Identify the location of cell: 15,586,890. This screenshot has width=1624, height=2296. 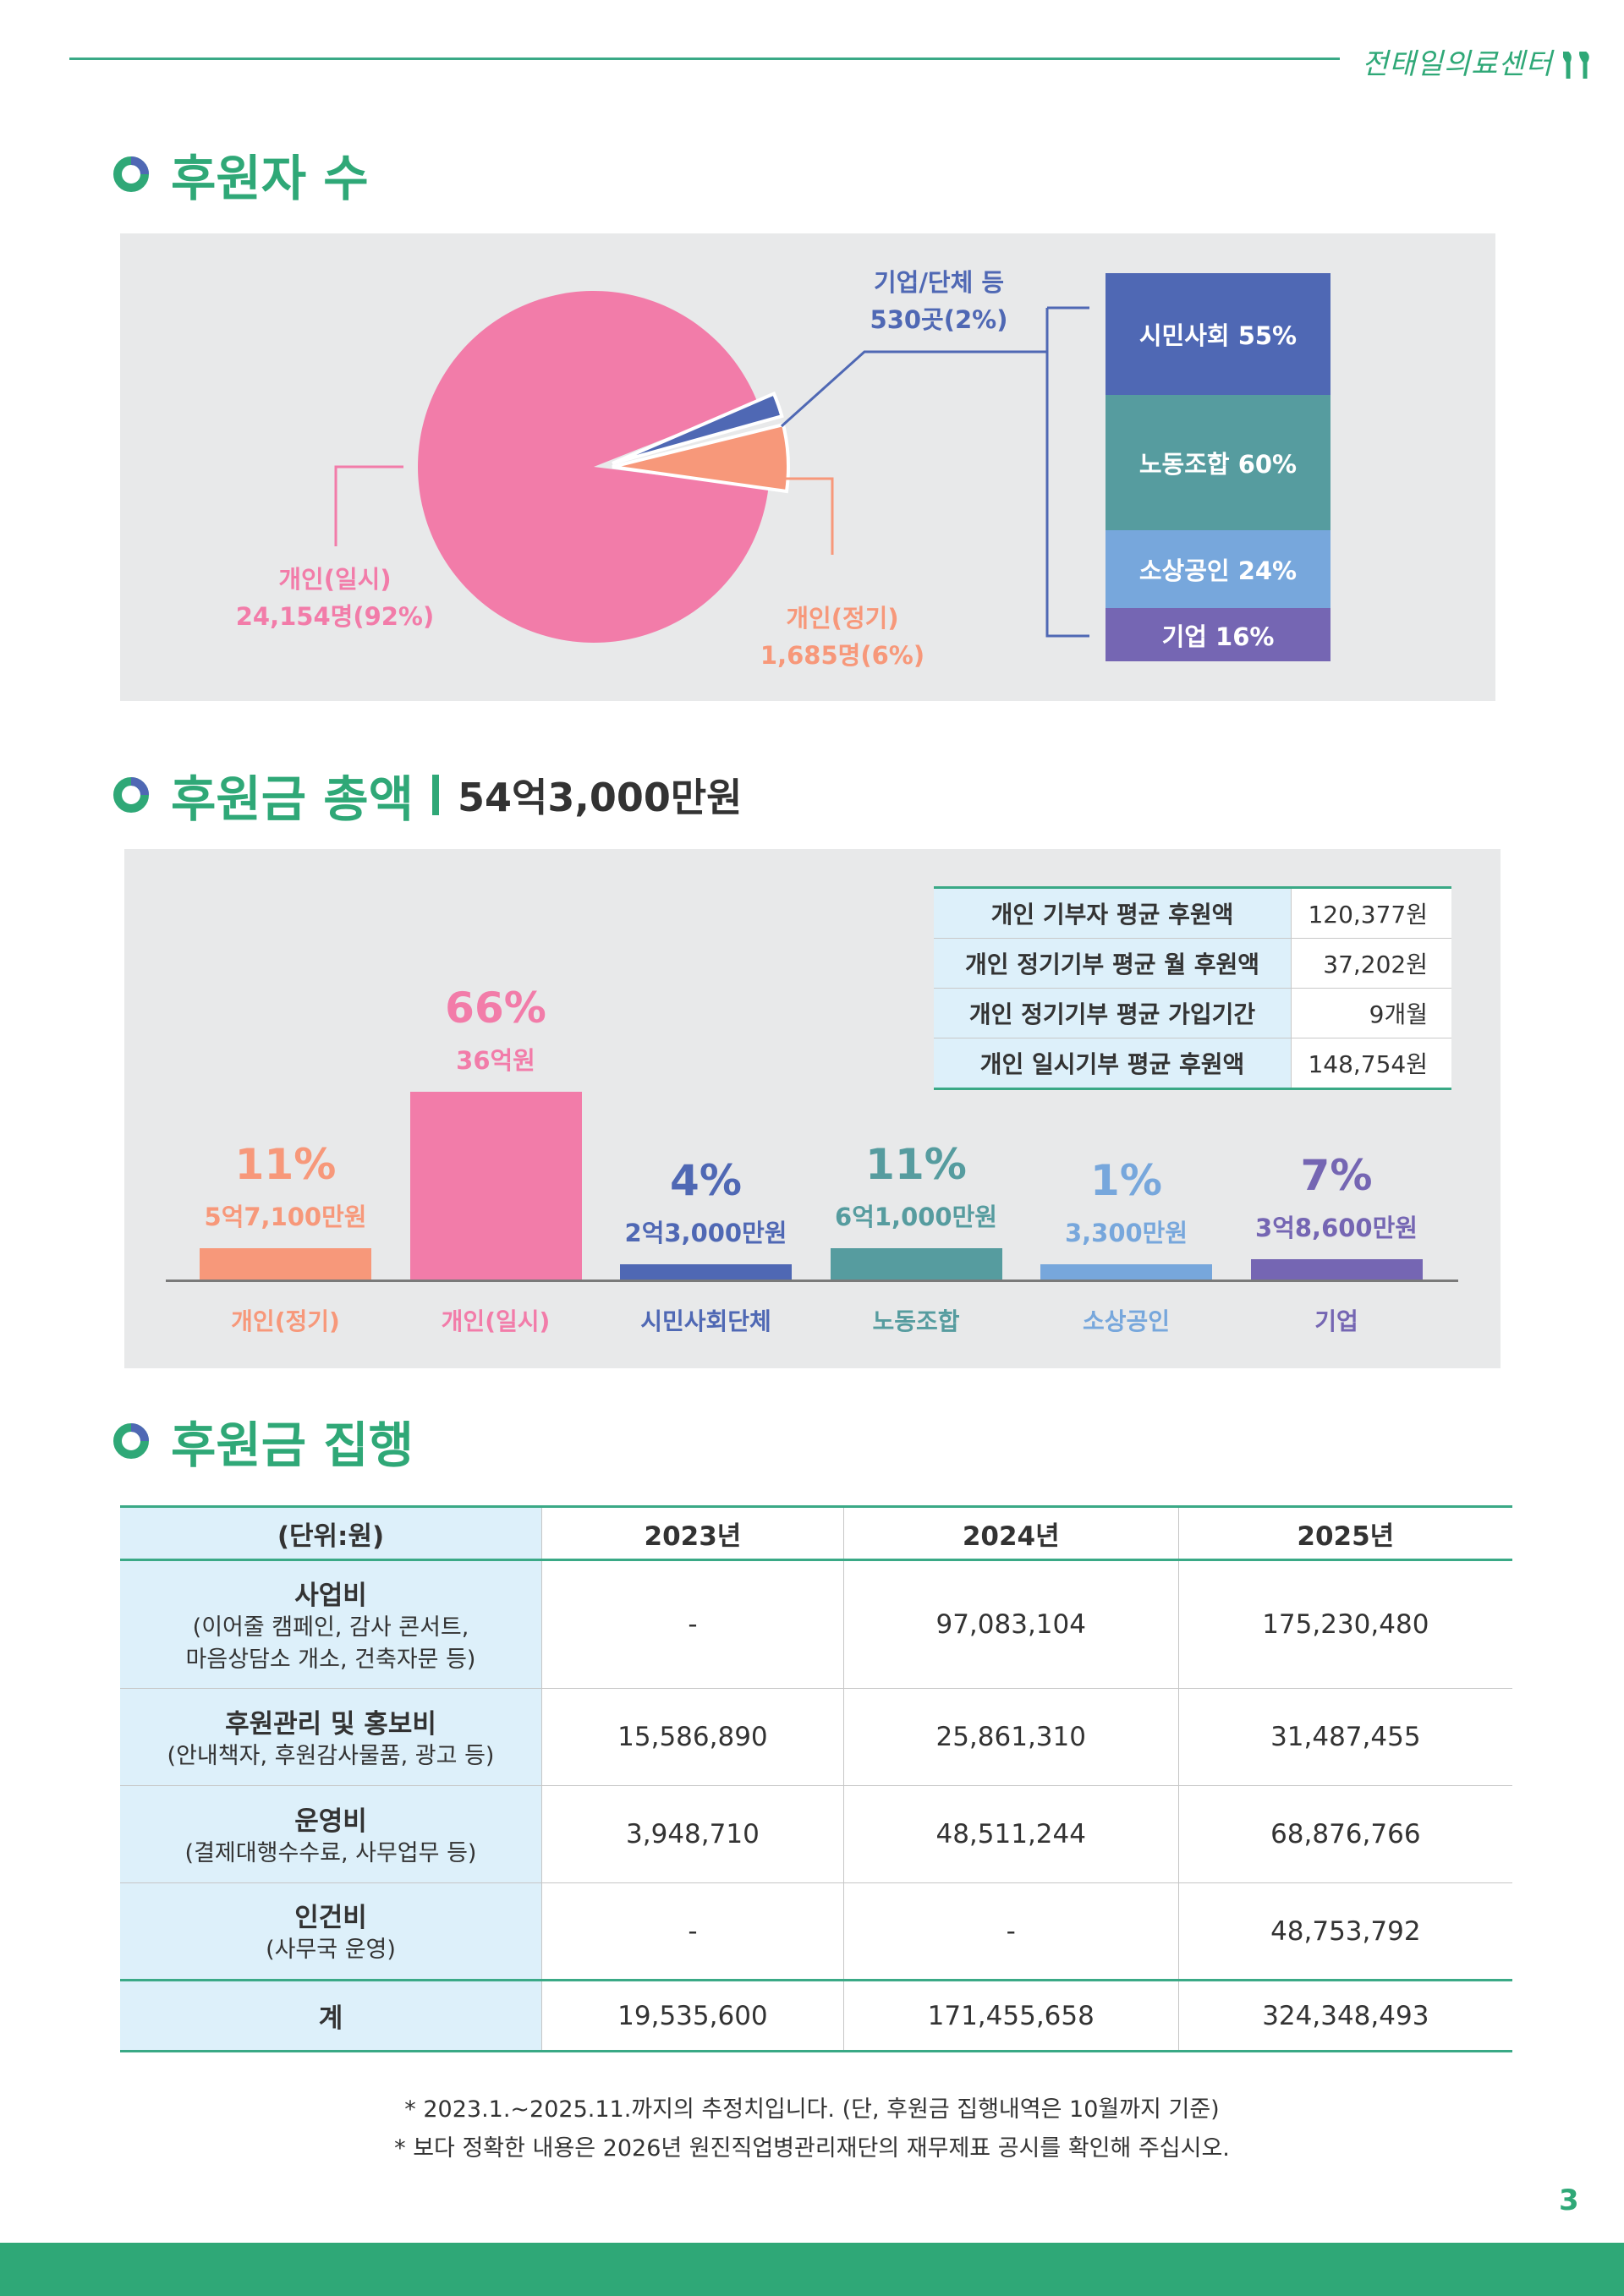
(693, 1737).